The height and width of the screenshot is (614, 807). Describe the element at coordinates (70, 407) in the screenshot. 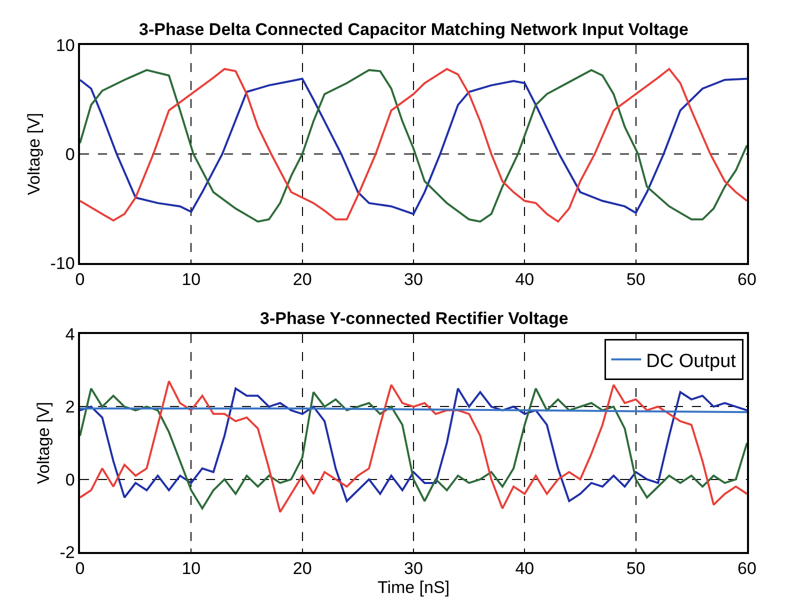

I see `y-tick-label: 2` at that location.